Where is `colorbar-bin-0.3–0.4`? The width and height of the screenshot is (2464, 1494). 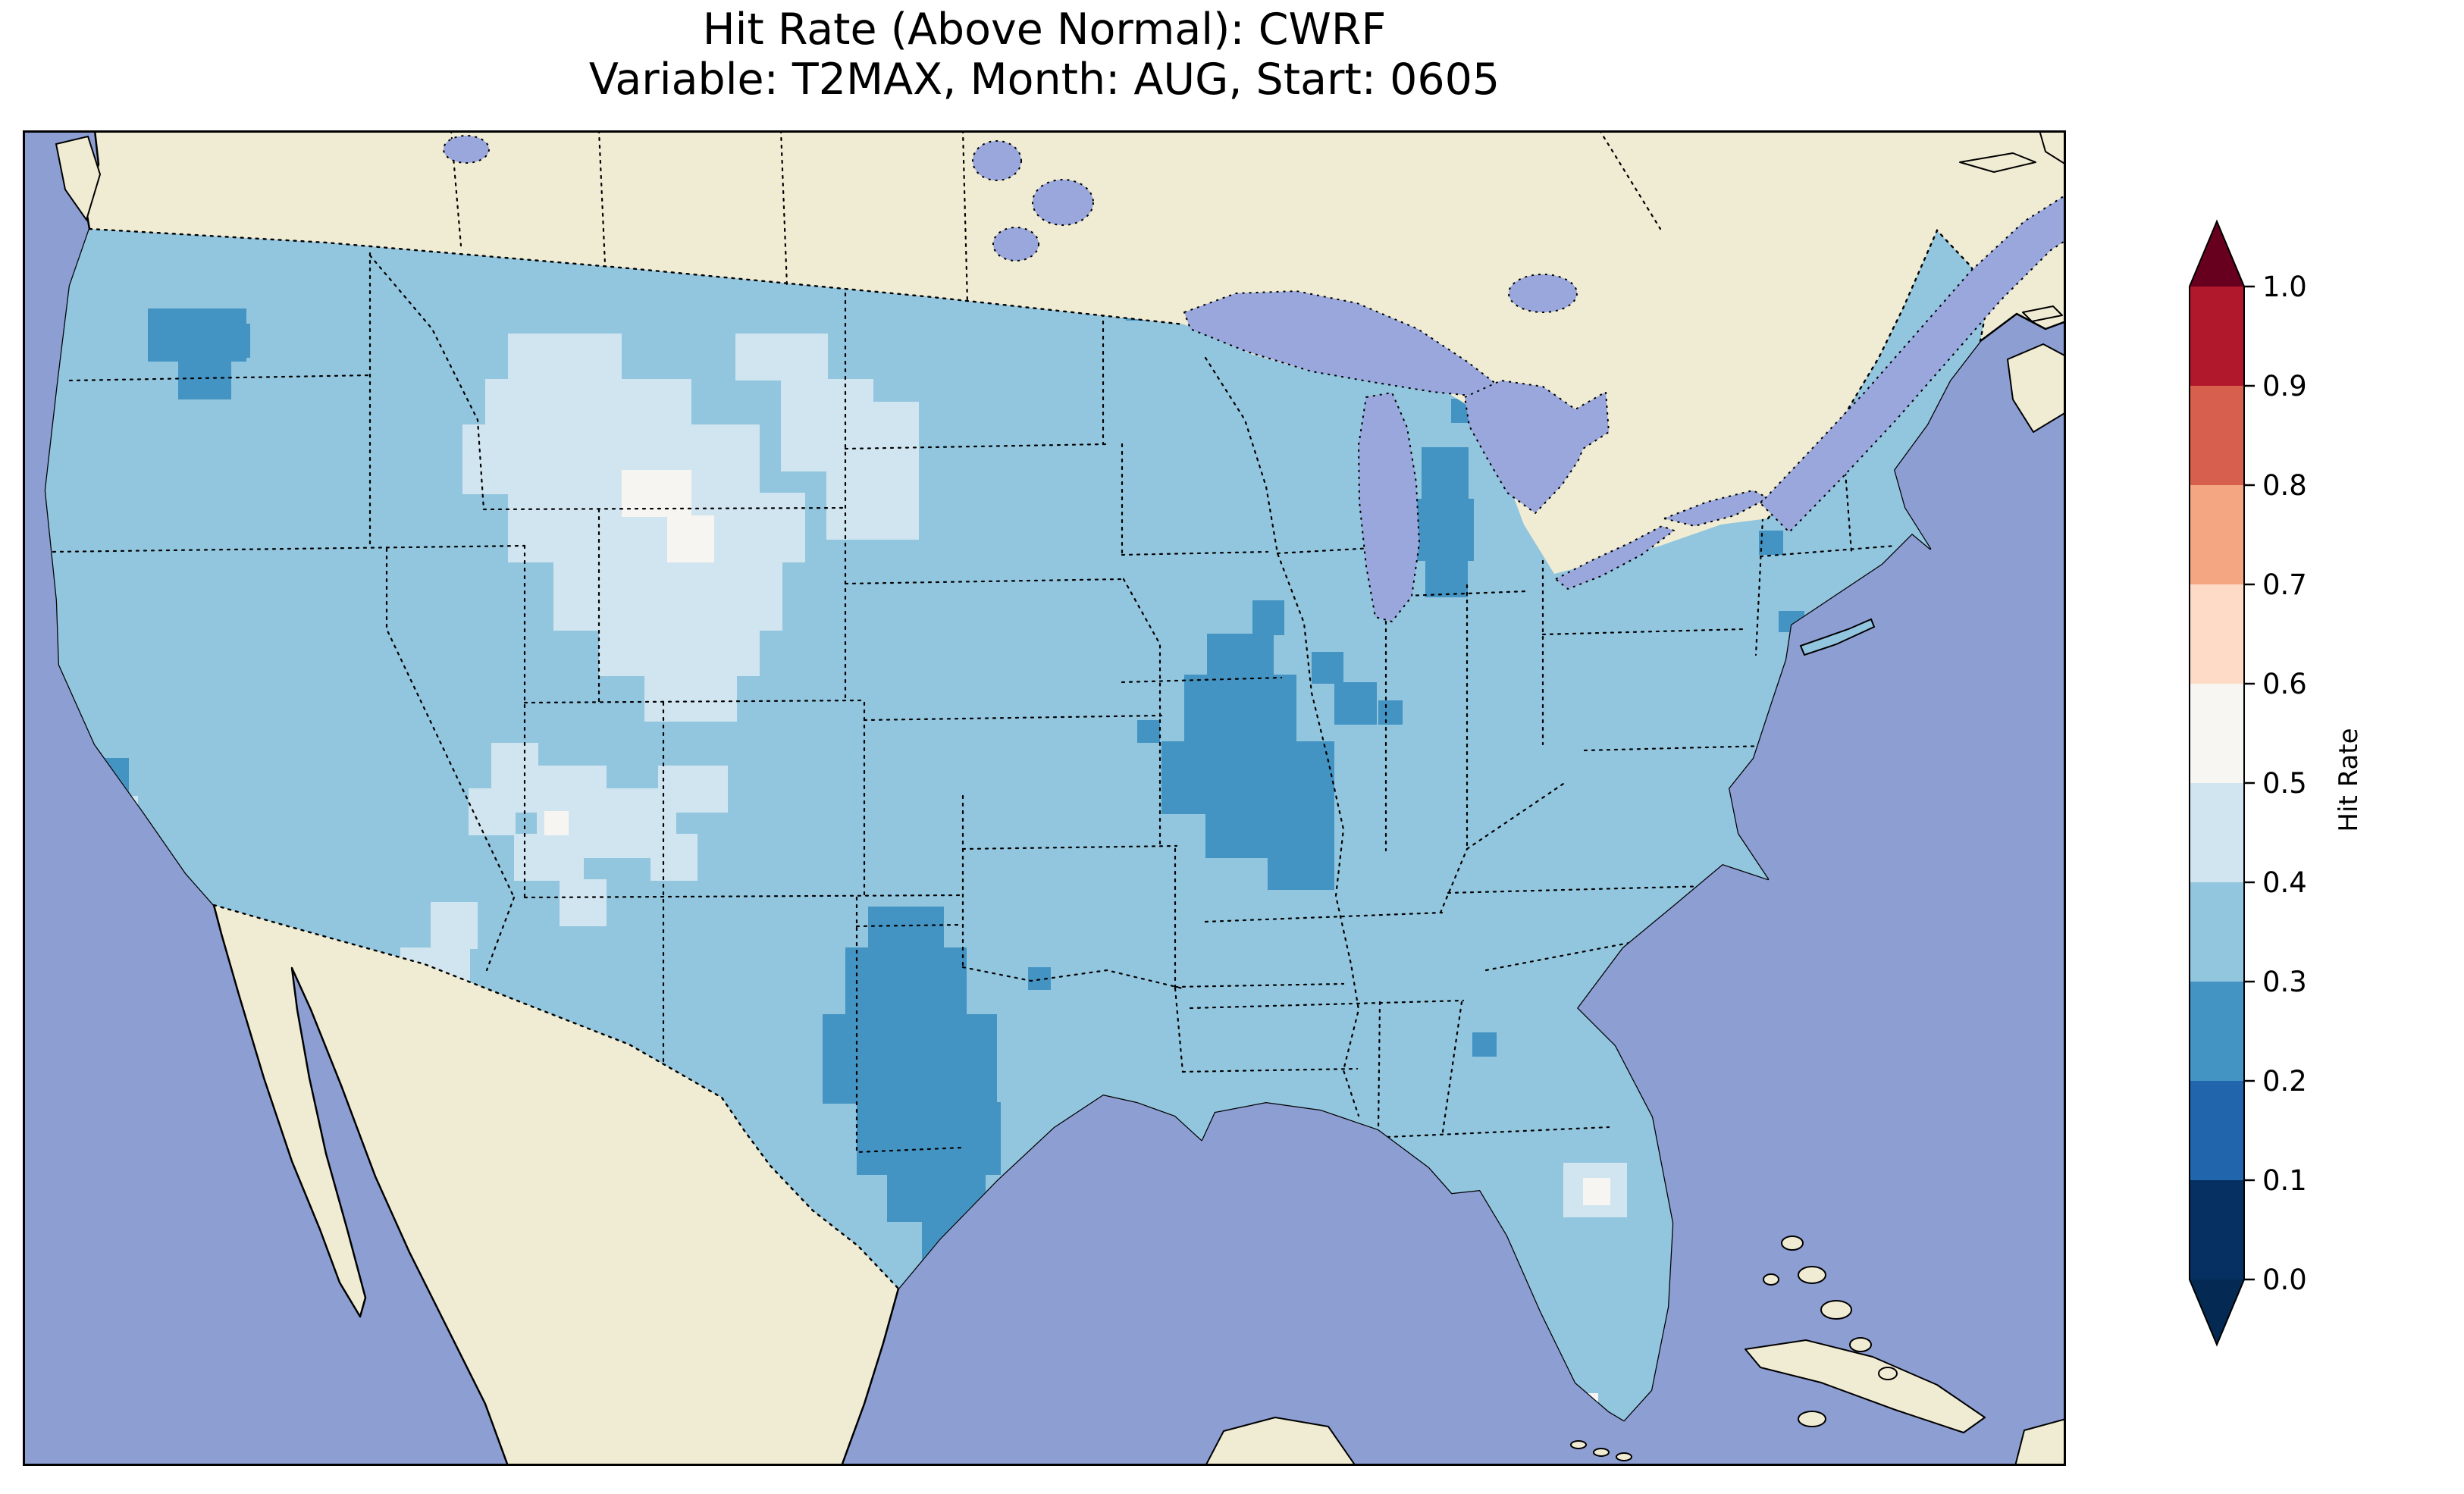
colorbar-bin-0.3–0.4 is located at coordinates (2217, 932).